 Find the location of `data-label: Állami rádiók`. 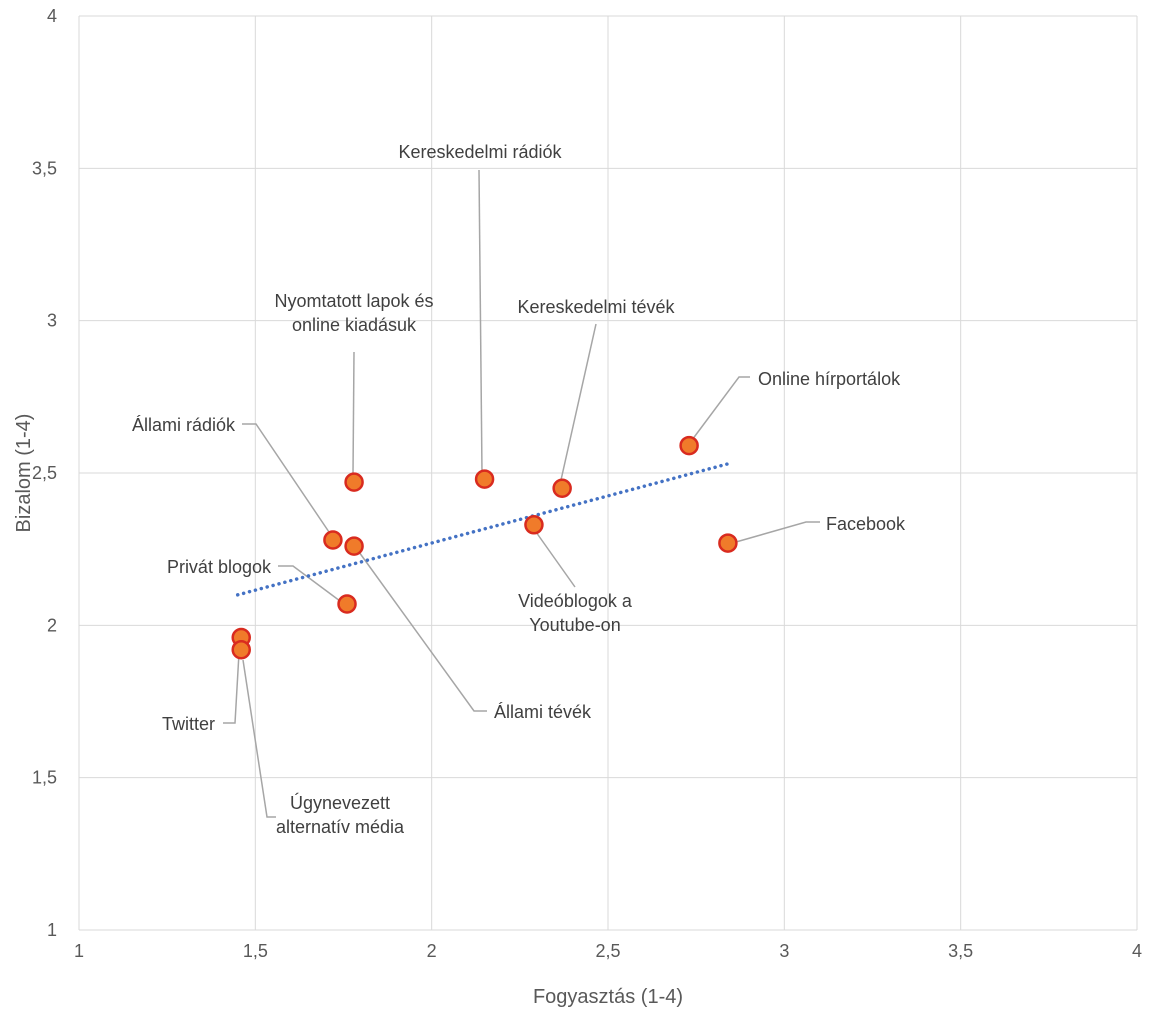

data-label: Állami rádiók is located at coordinates (184, 425).